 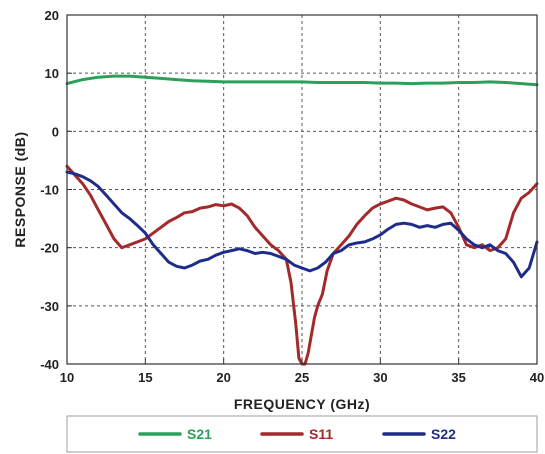 What do you see at coordinates (223, 377) in the screenshot?
I see `x-tick-label: 20` at bounding box center [223, 377].